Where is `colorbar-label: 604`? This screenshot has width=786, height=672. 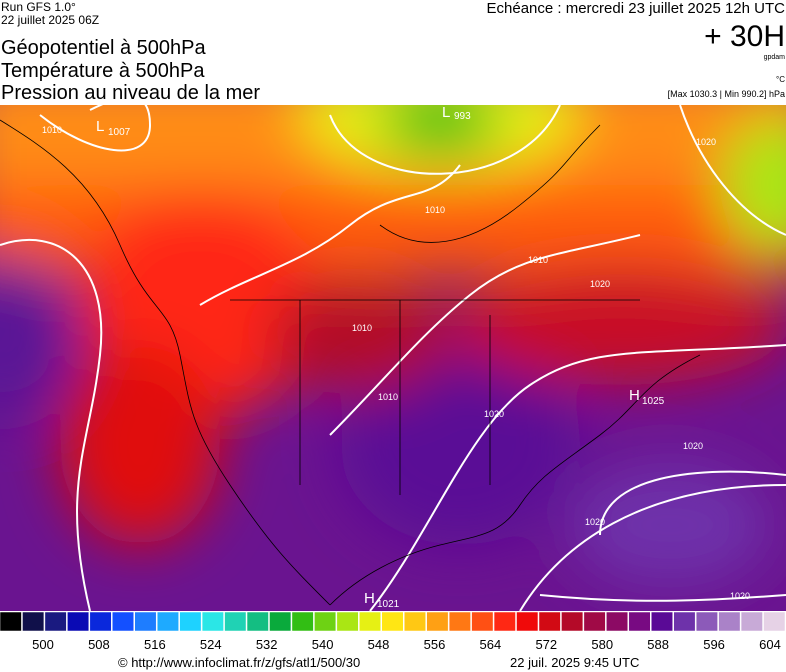 colorbar-label: 604 is located at coordinates (770, 644).